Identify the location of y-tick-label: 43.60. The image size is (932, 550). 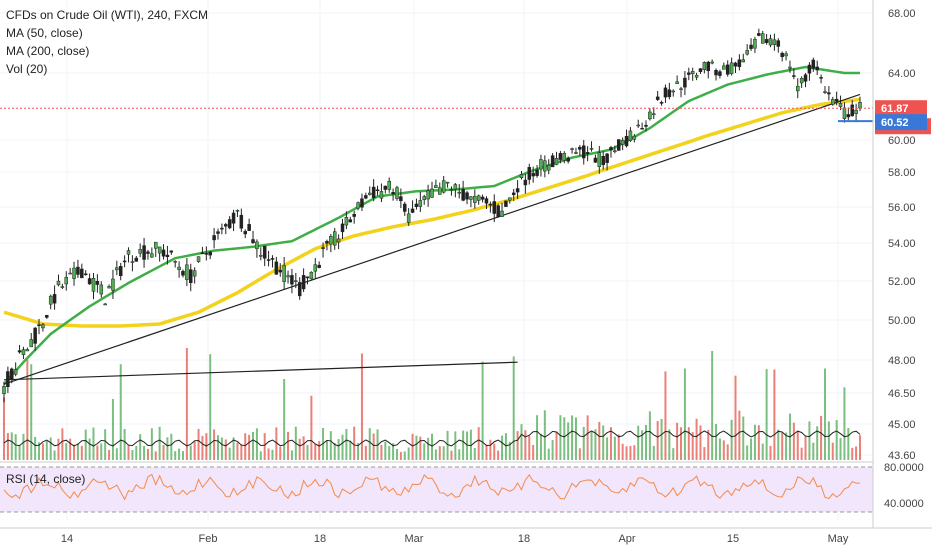
(902, 456).